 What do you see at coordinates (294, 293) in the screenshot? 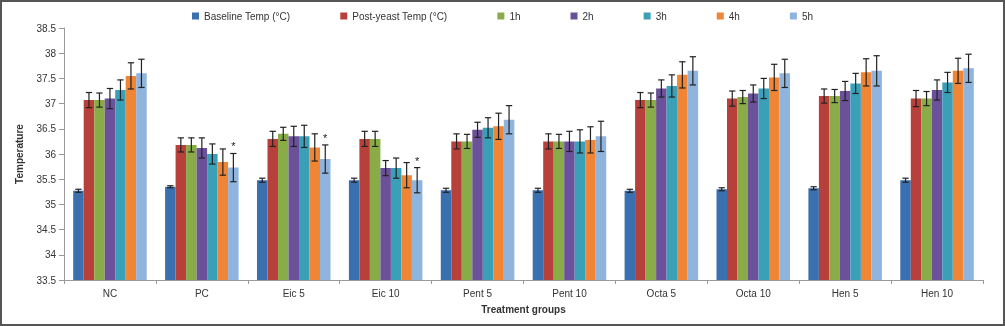
I see `x-tick-label: Eic 5` at bounding box center [294, 293].